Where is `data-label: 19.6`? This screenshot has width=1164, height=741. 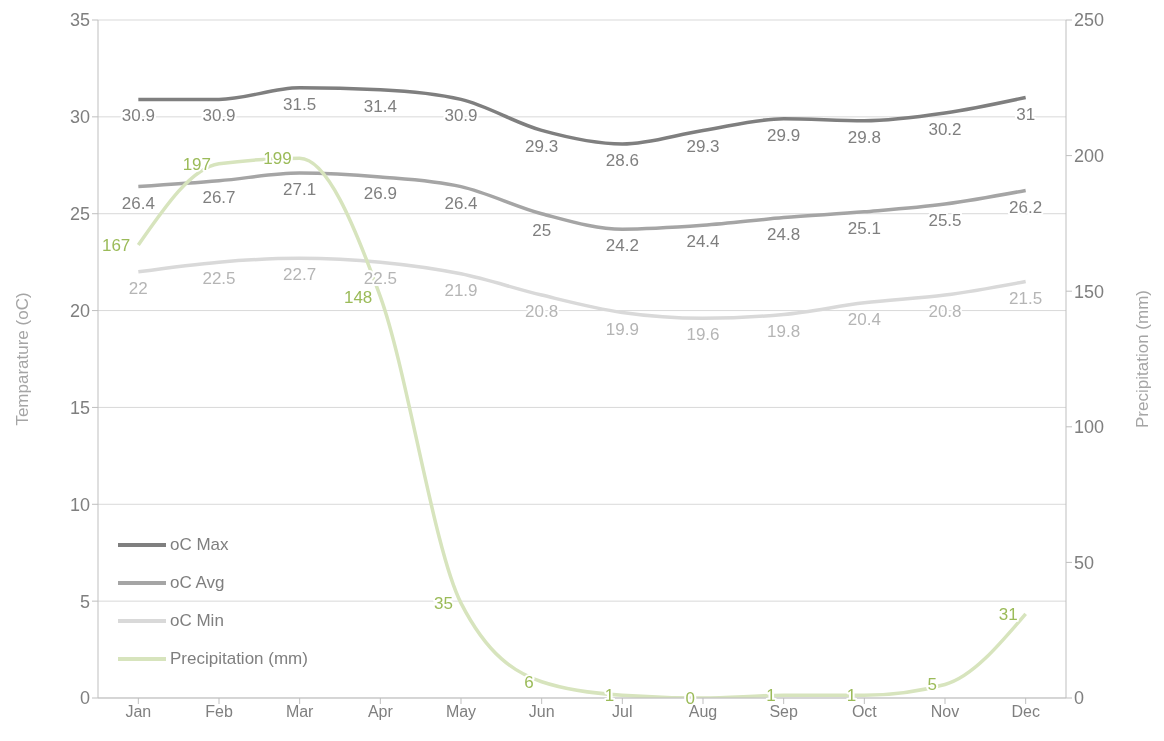 data-label: 19.6 is located at coordinates (703, 335).